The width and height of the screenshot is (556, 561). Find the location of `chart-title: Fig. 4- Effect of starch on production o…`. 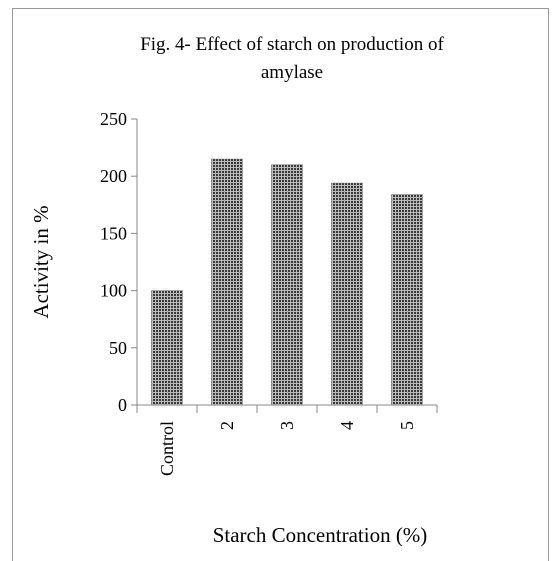

chart-title: Fig. 4- Effect of starch on production o… is located at coordinates (292, 44).